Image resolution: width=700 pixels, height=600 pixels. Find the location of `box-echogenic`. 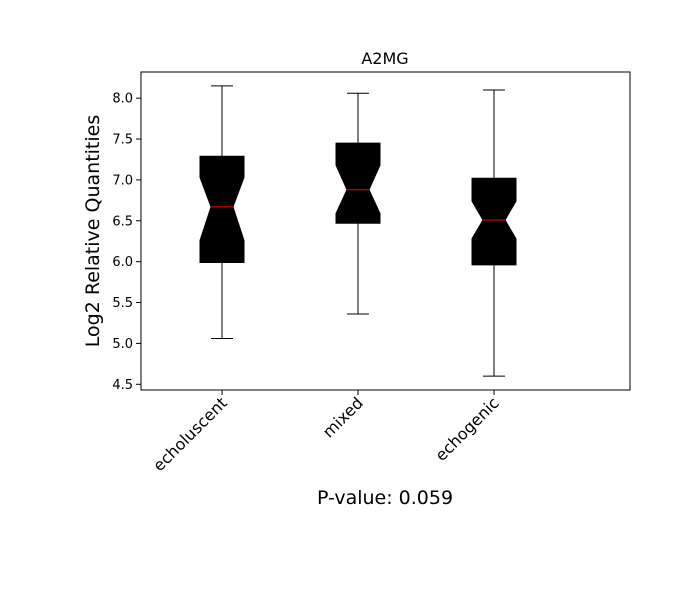

box-echogenic is located at coordinates (494, 221).